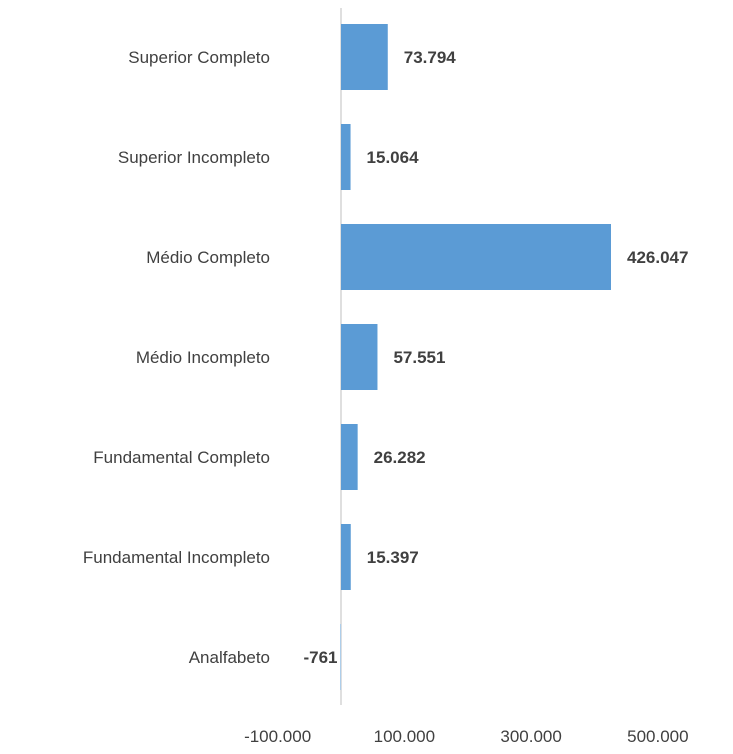 The image size is (733, 754). Describe the element at coordinates (320, 657) in the screenshot. I see `data-label: -761` at that location.